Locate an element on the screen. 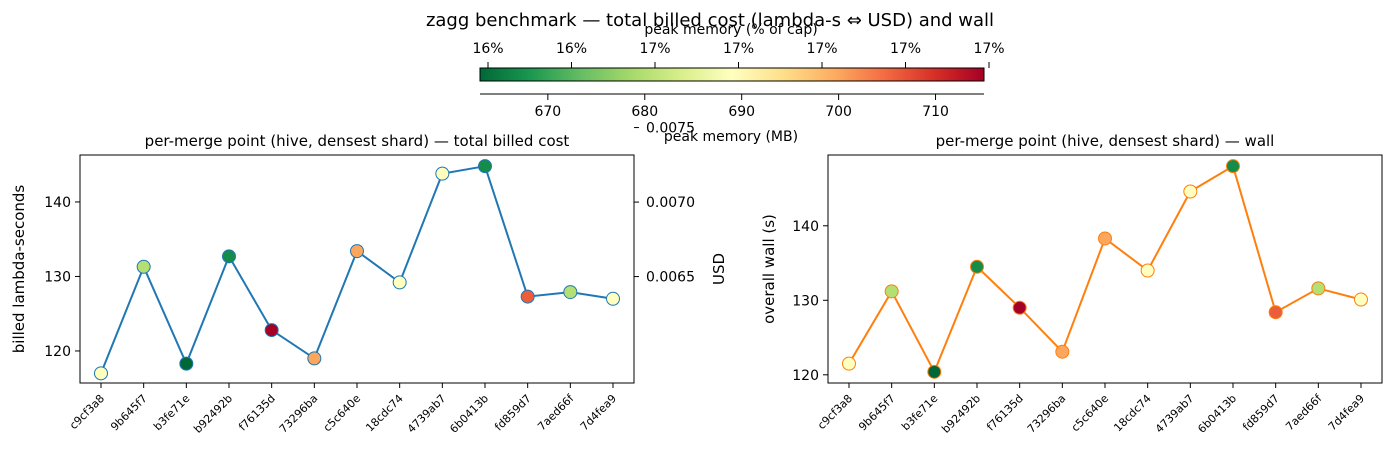  y2-tick-label: 0.0075 is located at coordinates (670, 129).